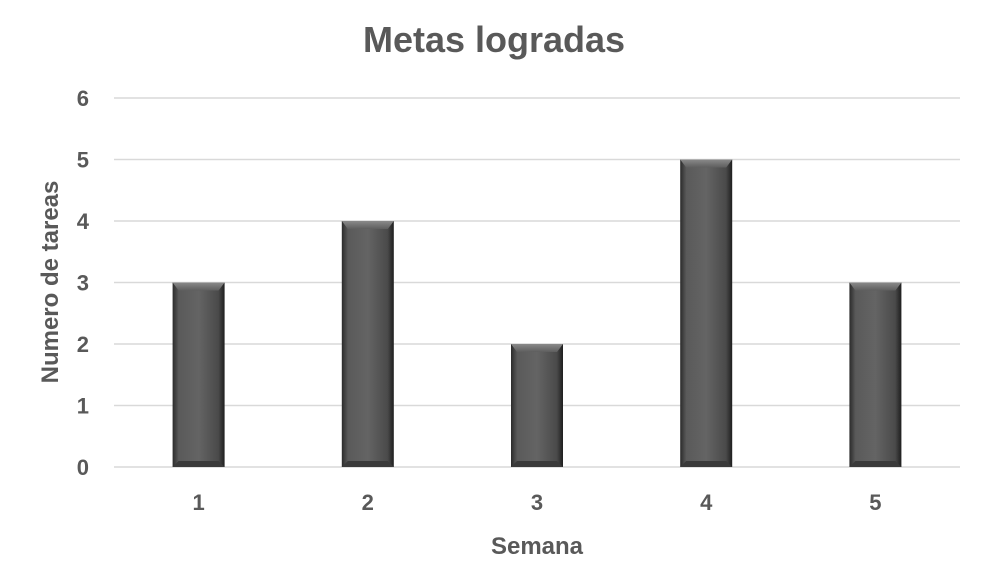 The image size is (984, 567). I want to click on chart-title: Metas logradas, so click(494, 39).